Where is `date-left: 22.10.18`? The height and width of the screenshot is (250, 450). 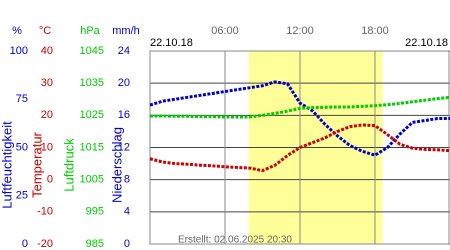
date-left: 22.10.18 is located at coordinates (171, 43).